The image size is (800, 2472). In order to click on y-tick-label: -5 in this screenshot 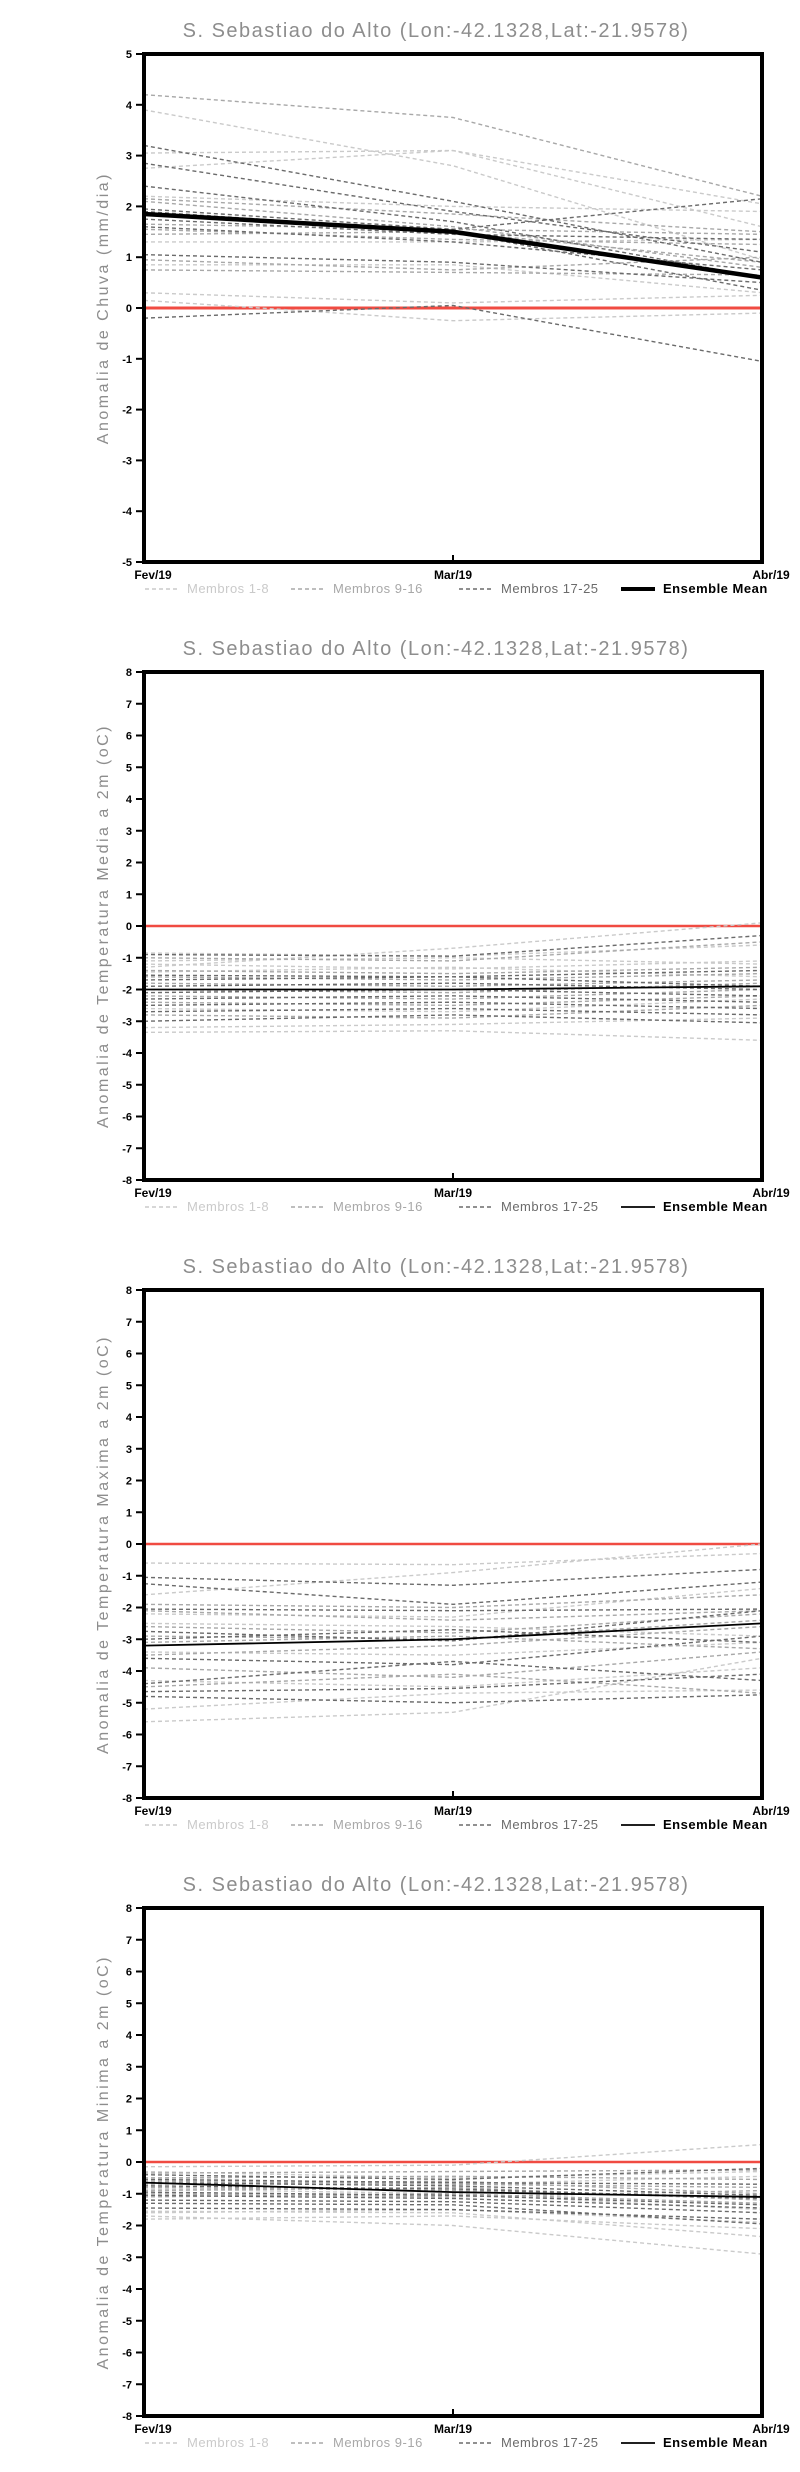, I will do `click(127, 1086)`.